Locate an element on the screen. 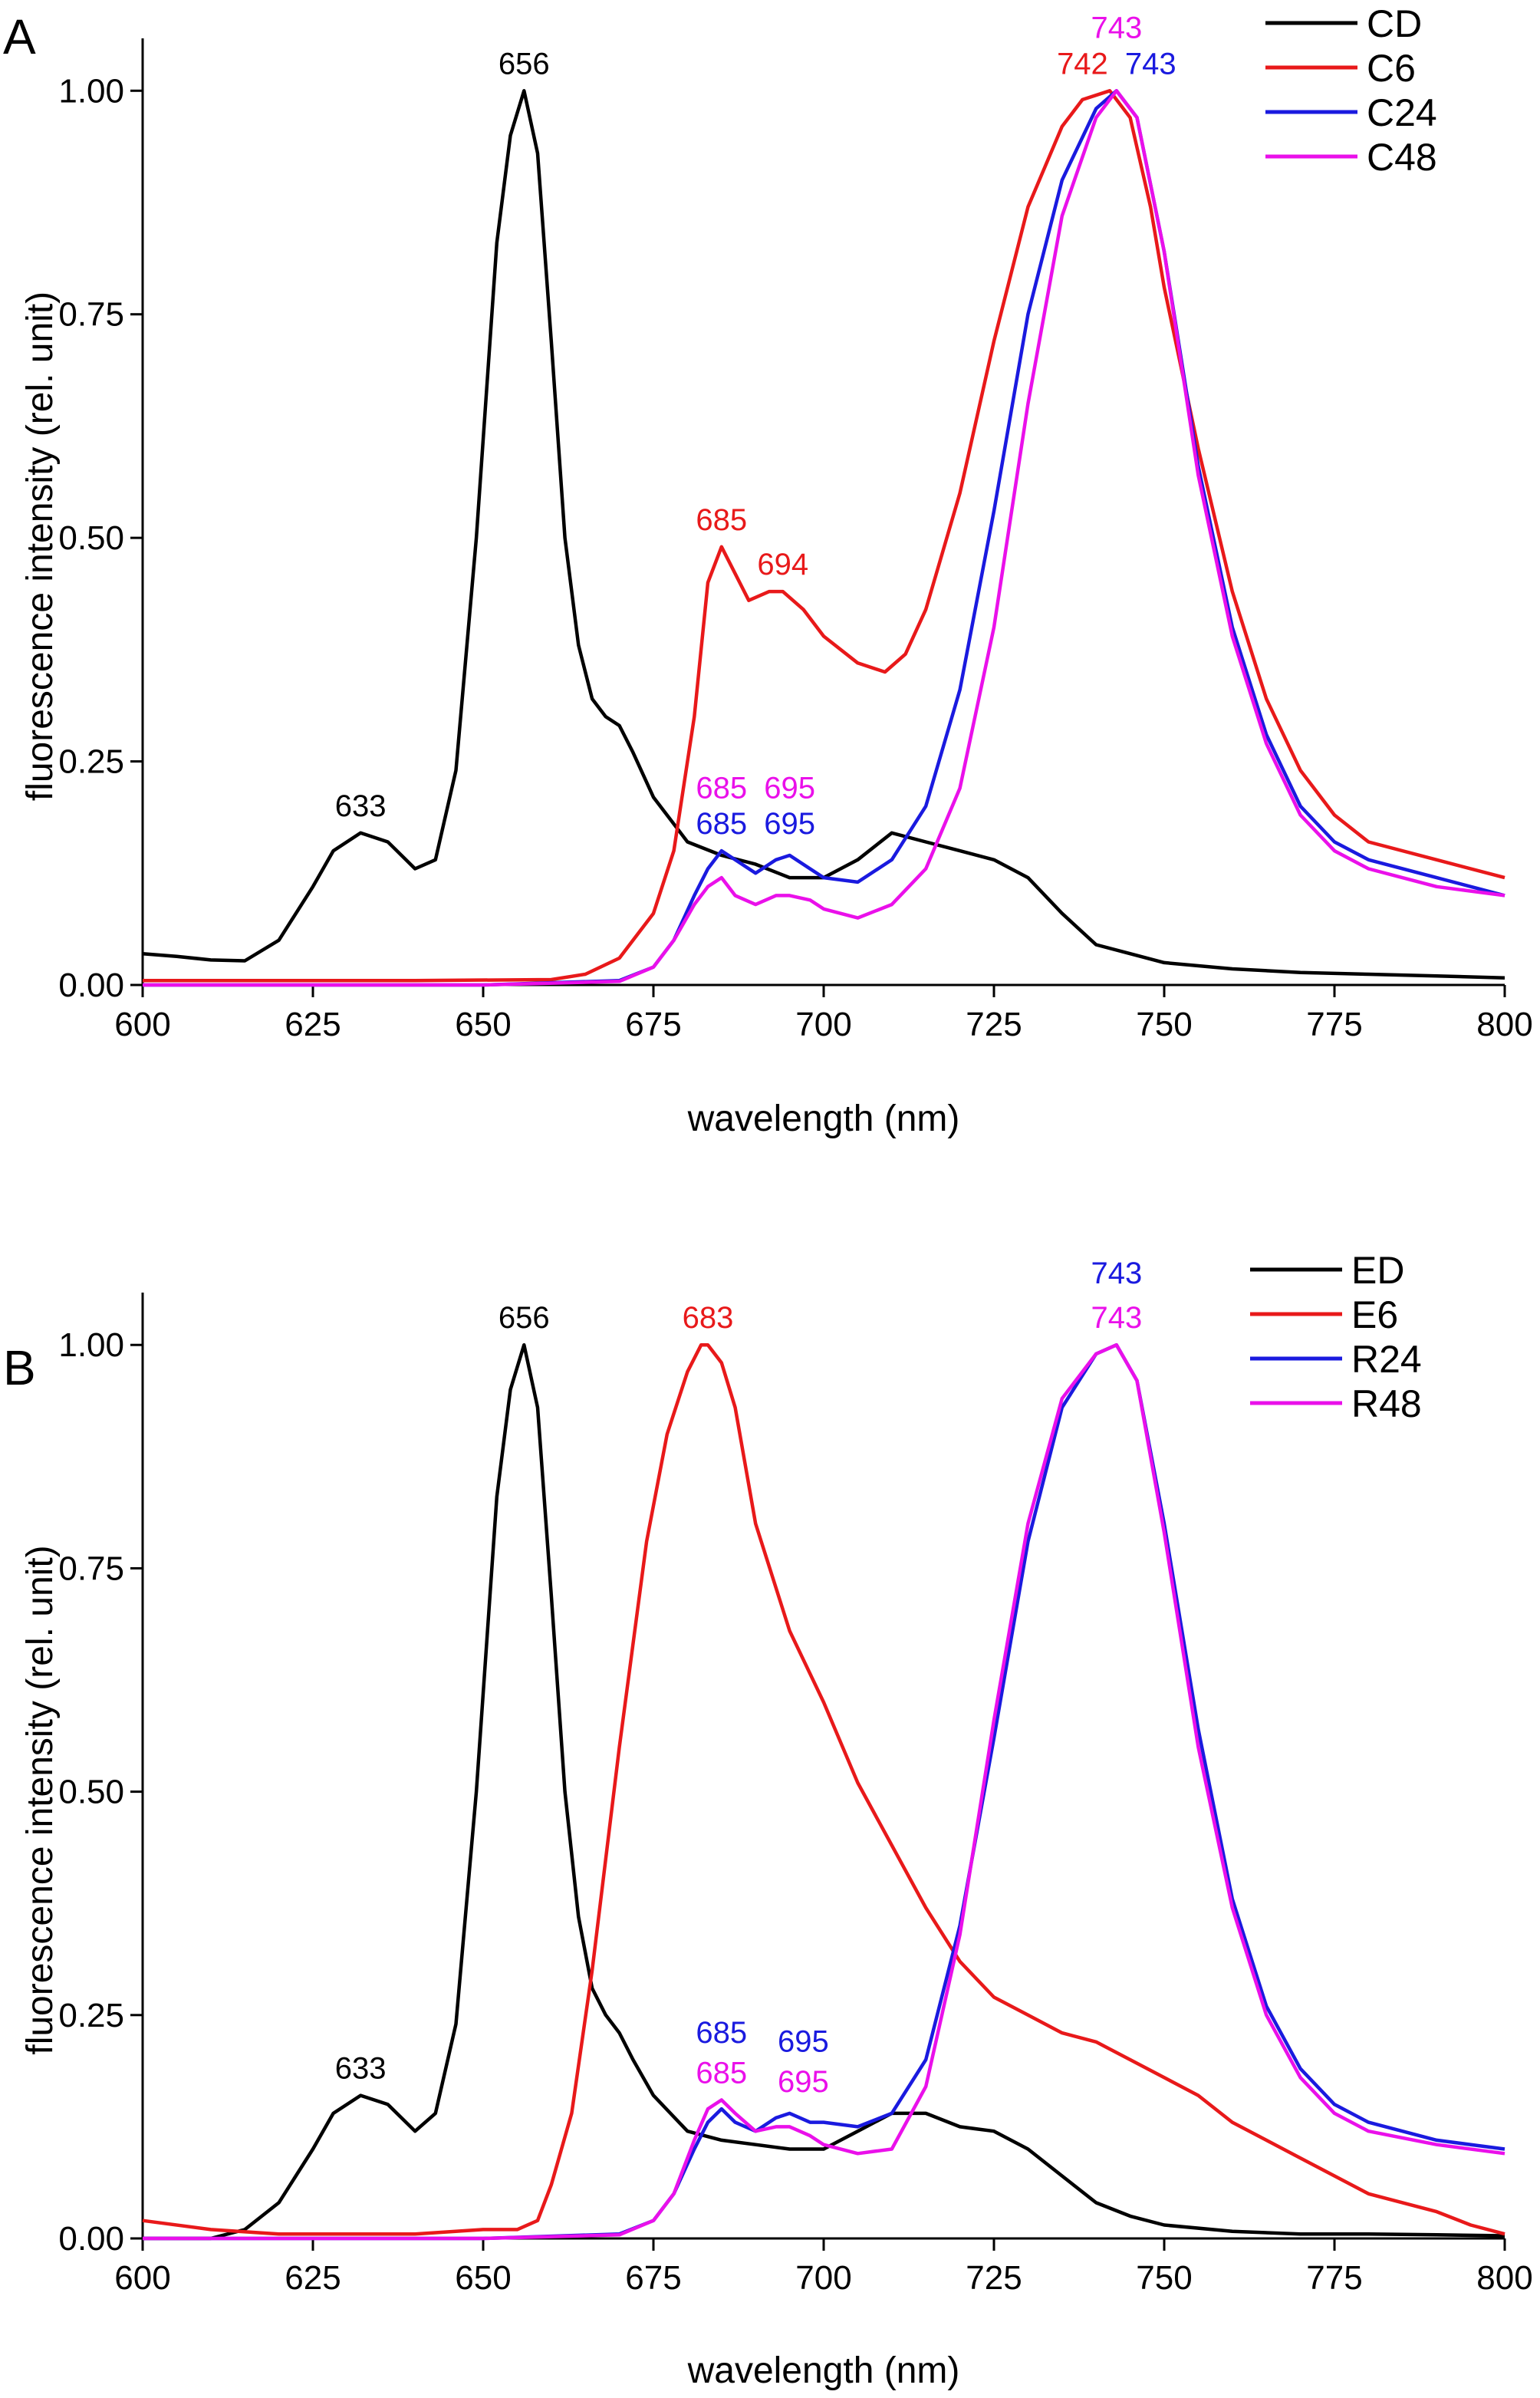 This screenshot has height=2398, width=1540. peak-label: 683 is located at coordinates (708, 1318).